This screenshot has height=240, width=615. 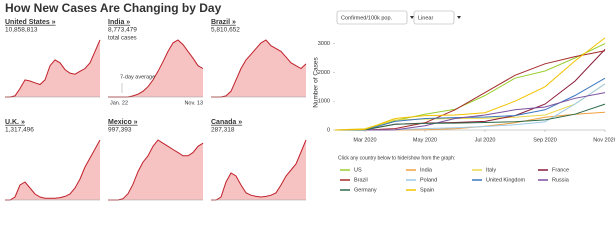 I want to click on legend-label: Italy, so click(x=491, y=170).